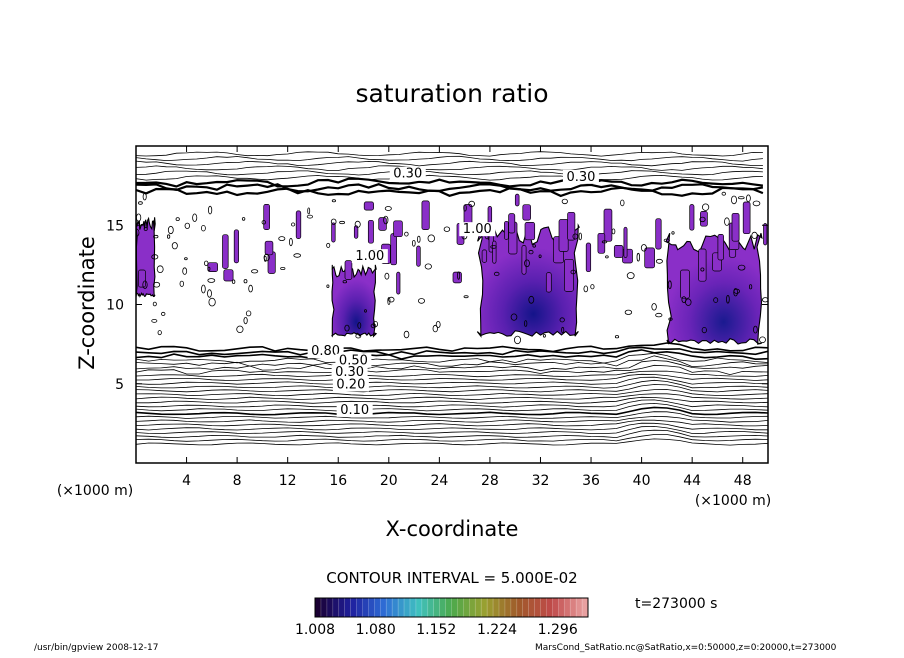 The width and height of the screenshot is (904, 658). Describe the element at coordinates (315, 630) in the screenshot. I see `colorbar-tick-label: 1.008` at that location.